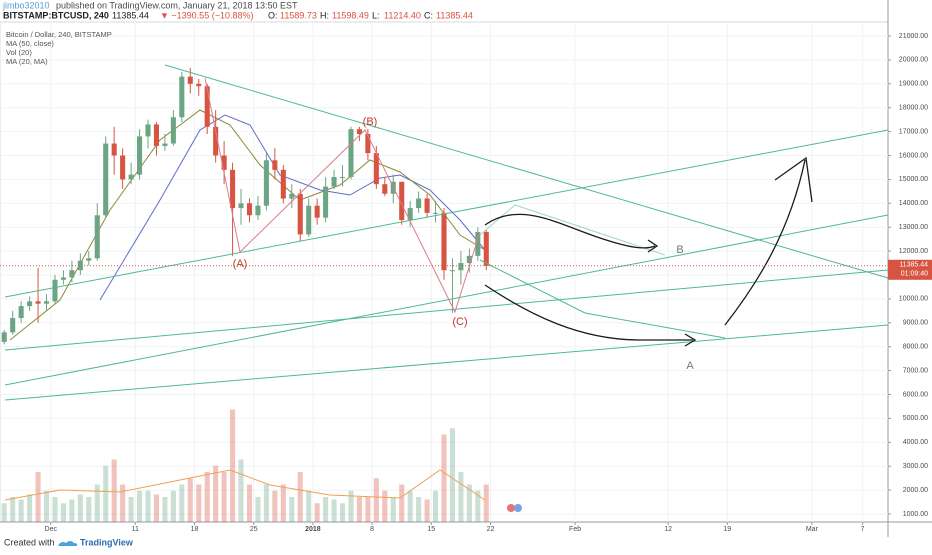 Image resolution: width=932 pixels, height=555 pixels. What do you see at coordinates (376, 15) in the screenshot?
I see `ohlc-key: L:` at bounding box center [376, 15].